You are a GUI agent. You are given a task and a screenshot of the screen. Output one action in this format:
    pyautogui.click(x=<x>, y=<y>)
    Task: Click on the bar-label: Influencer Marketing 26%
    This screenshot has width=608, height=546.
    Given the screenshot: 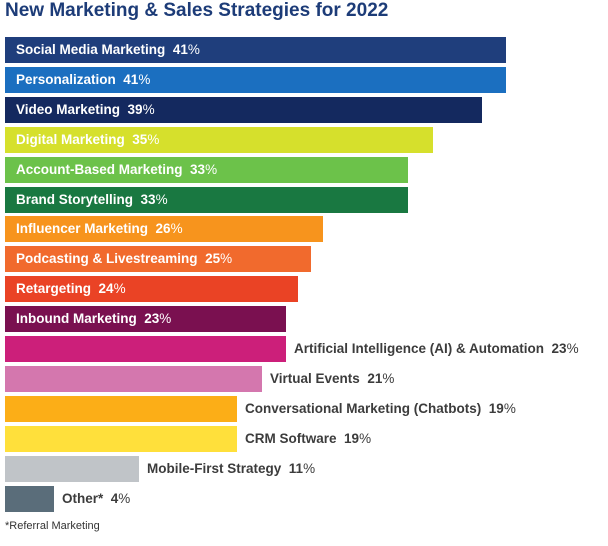 What is the action you would take?
    pyautogui.click(x=99, y=229)
    